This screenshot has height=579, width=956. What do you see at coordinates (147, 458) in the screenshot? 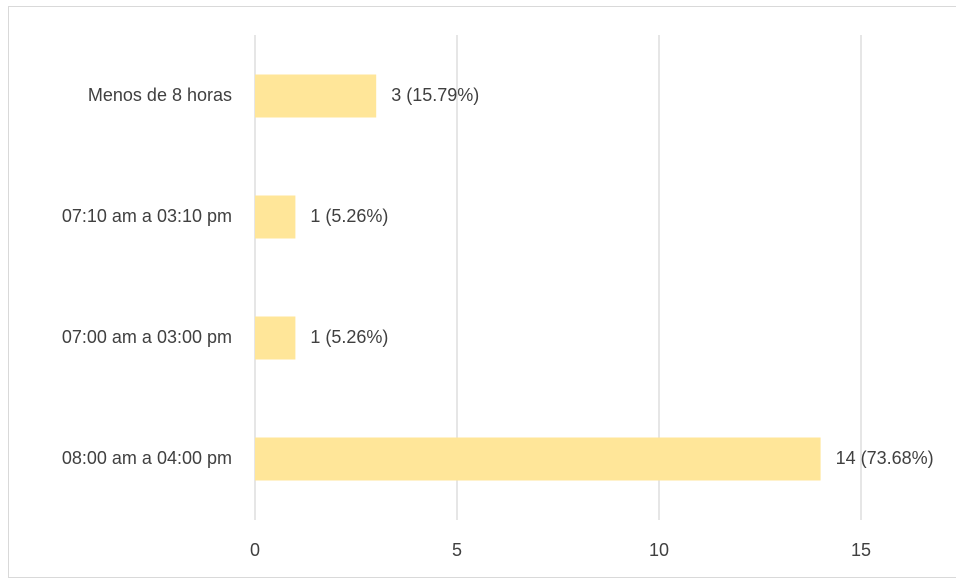
I see `category-label: 08:00 am a 04:00 pm` at bounding box center [147, 458].